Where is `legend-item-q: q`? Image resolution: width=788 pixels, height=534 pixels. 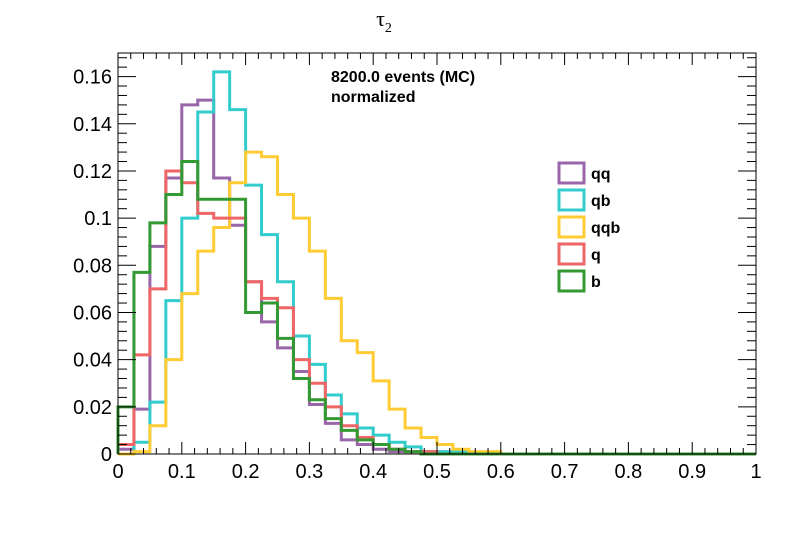 legend-item-q: q is located at coordinates (579, 254).